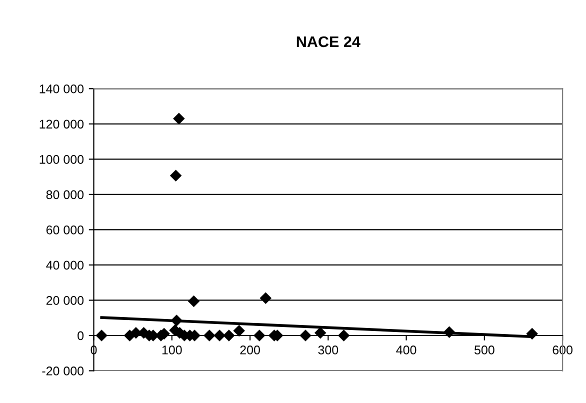  Describe the element at coordinates (328, 350) in the screenshot. I see `x-tick-label: 300` at that location.